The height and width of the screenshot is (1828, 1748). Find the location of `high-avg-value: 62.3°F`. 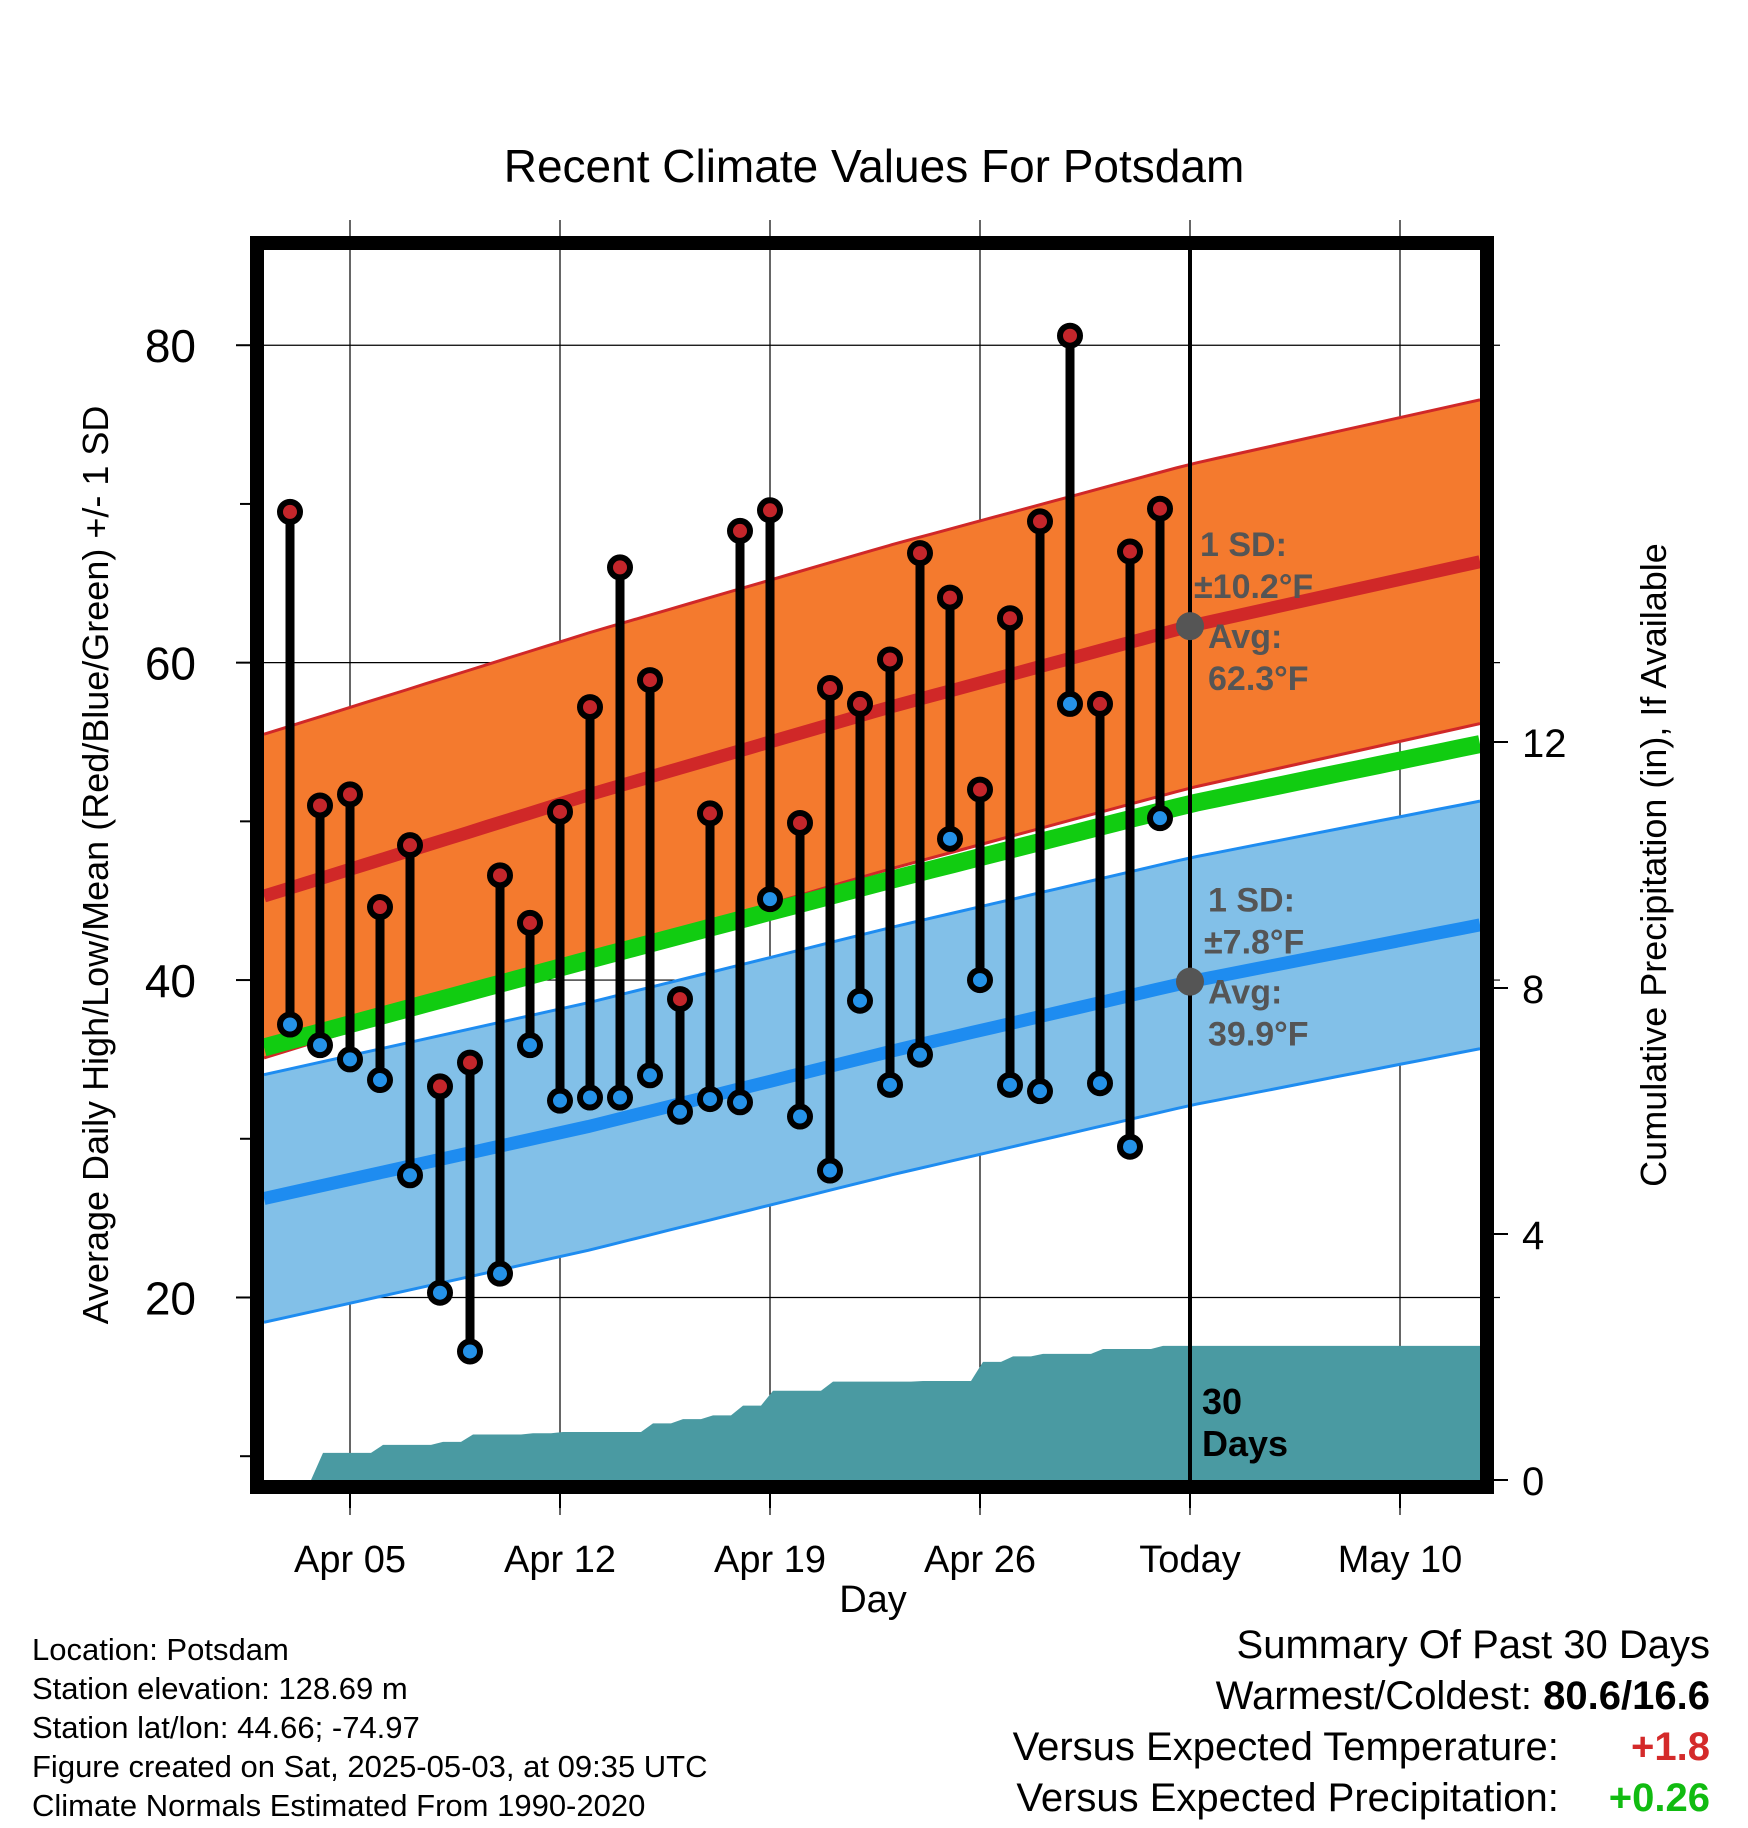

high-avg-value: 62.3°F is located at coordinates (1258, 679).